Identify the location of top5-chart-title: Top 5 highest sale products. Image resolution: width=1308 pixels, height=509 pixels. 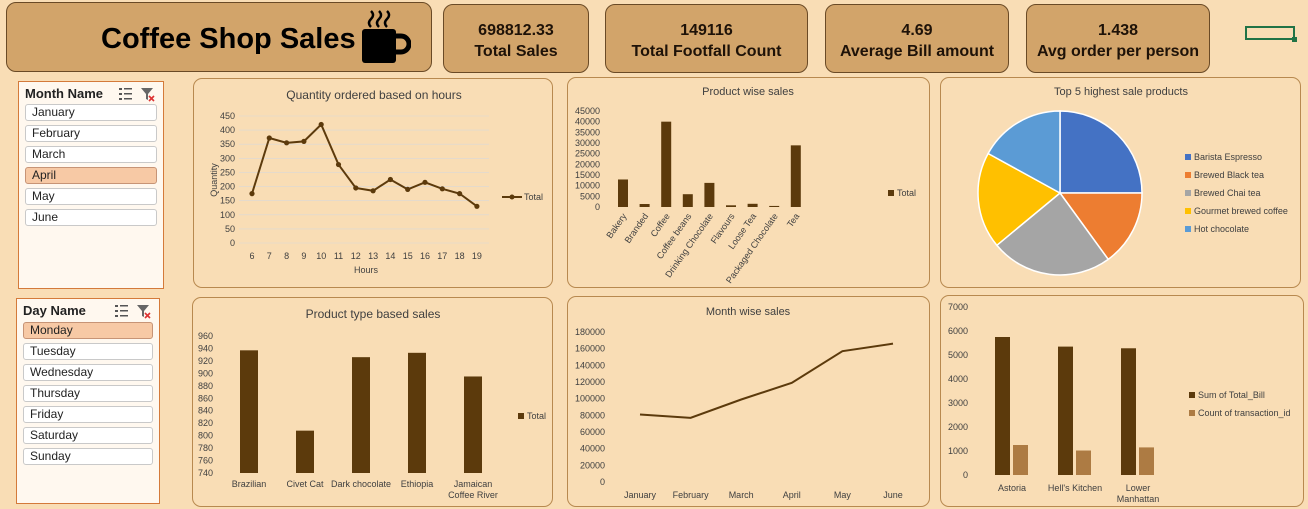
(1121, 92).